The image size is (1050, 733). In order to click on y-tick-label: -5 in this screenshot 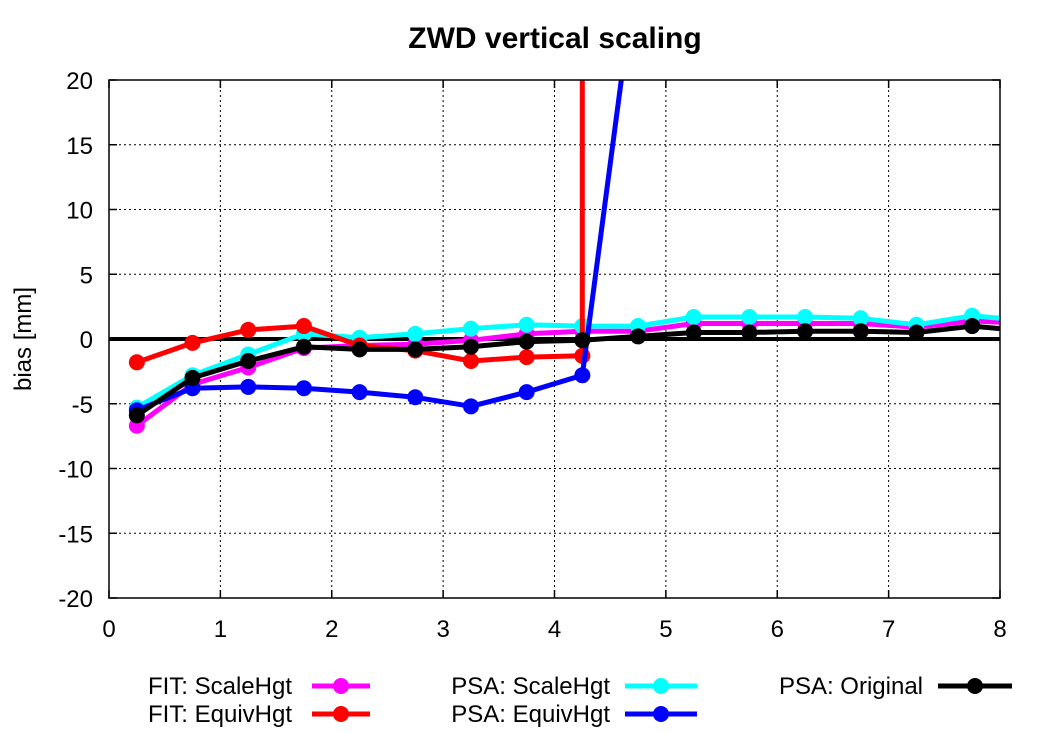, I will do `click(82, 405)`.